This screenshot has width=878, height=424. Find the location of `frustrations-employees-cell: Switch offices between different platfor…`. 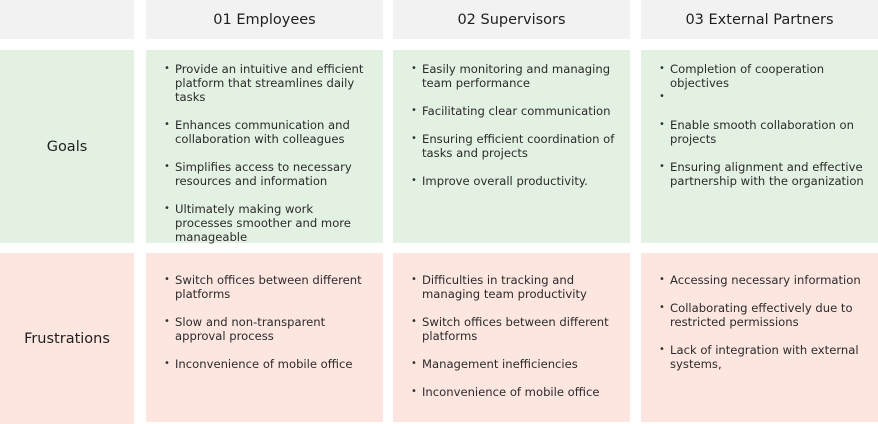

frustrations-employees-cell: Switch offices between different platfor… is located at coordinates (264, 337).